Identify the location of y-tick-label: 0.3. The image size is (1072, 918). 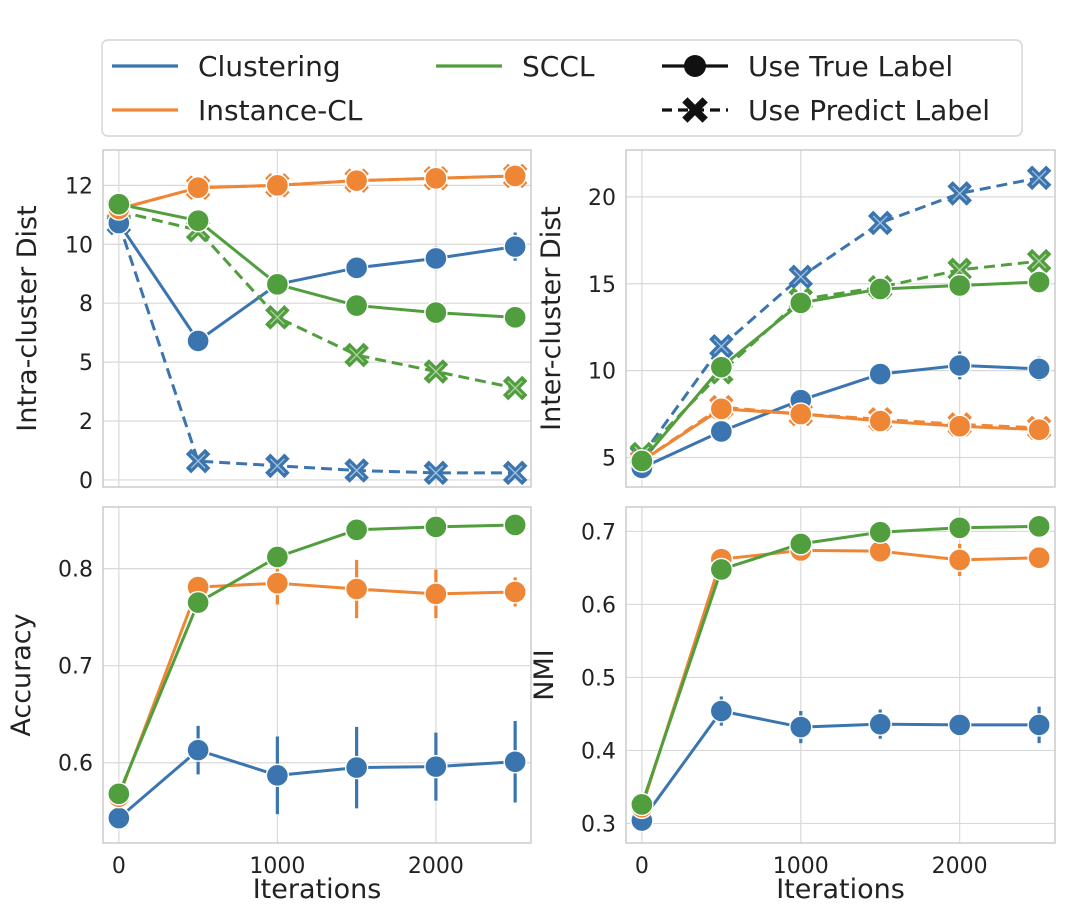
(598, 824).